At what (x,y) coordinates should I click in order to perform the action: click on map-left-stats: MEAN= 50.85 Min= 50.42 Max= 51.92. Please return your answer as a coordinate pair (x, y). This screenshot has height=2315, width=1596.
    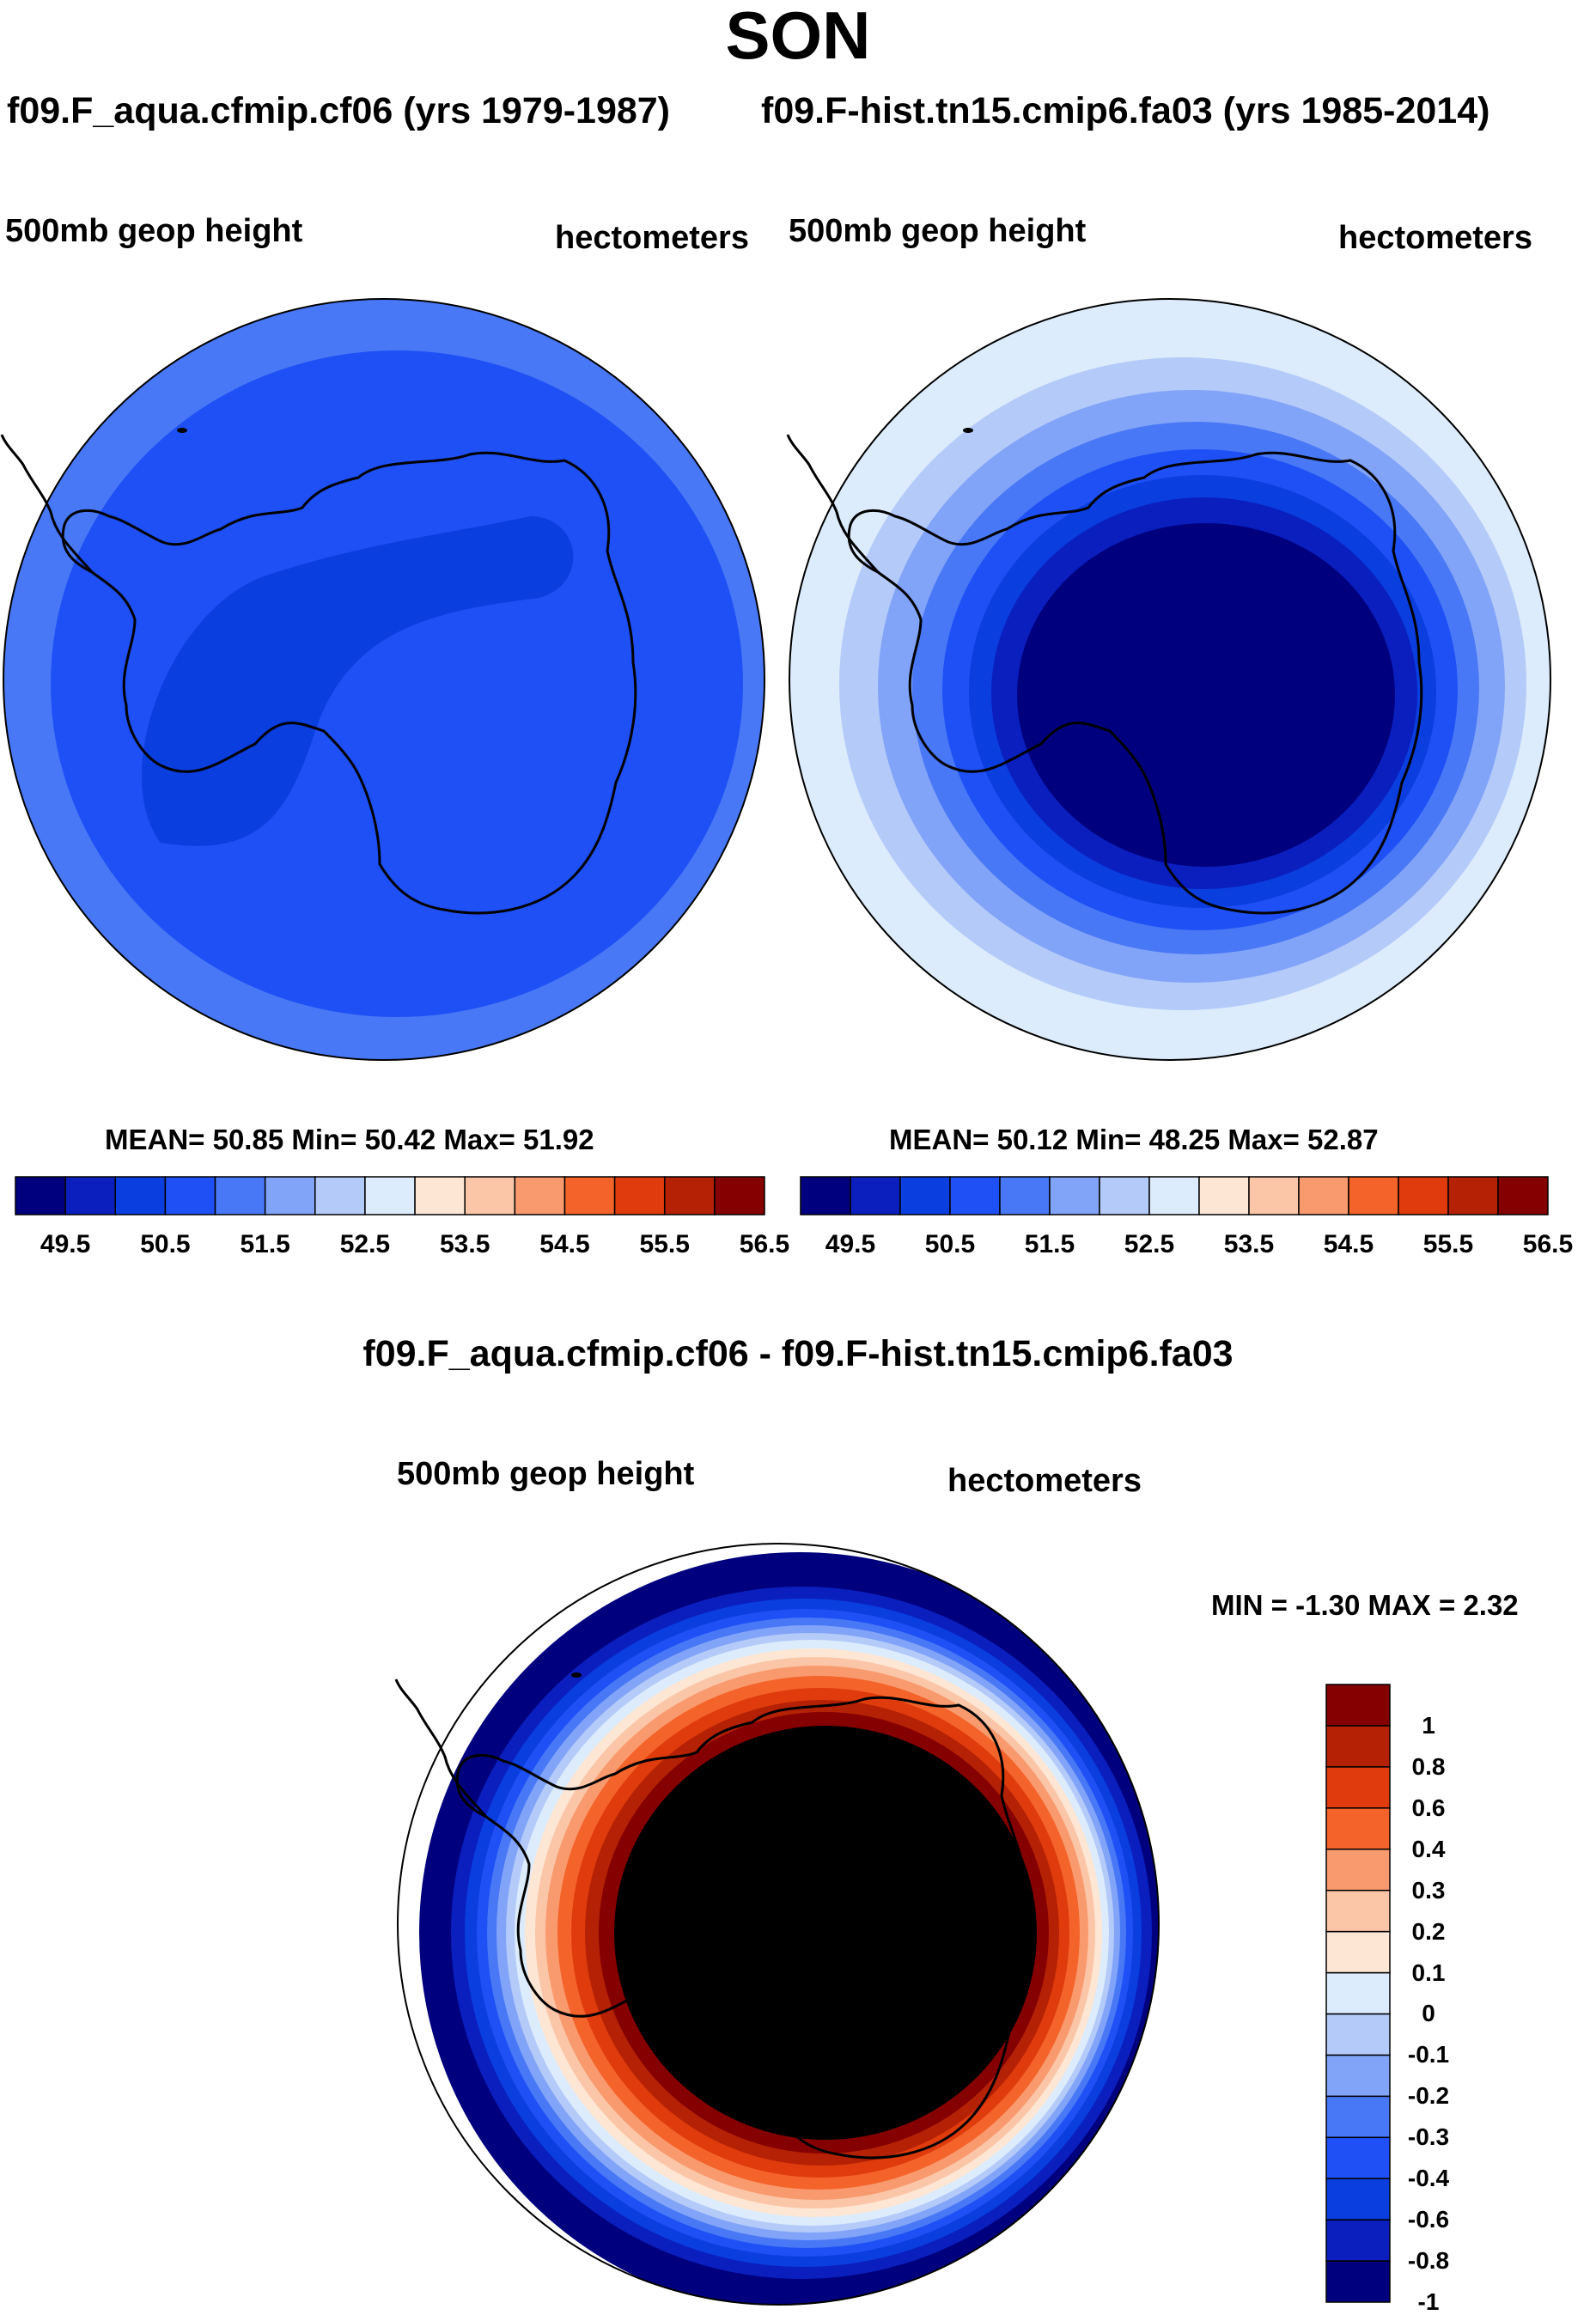
    Looking at the image, I should click on (349, 1140).